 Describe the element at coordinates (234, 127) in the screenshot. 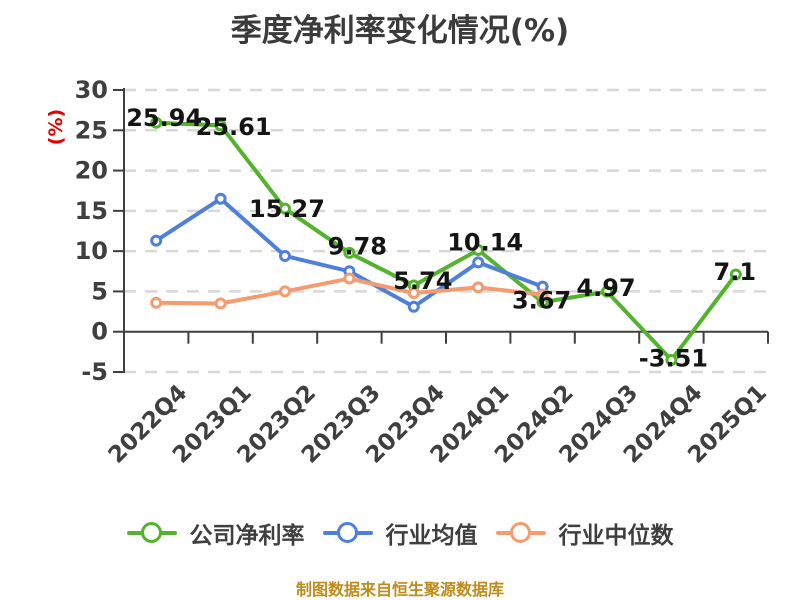

I see `point-value-label: 25.61` at that location.